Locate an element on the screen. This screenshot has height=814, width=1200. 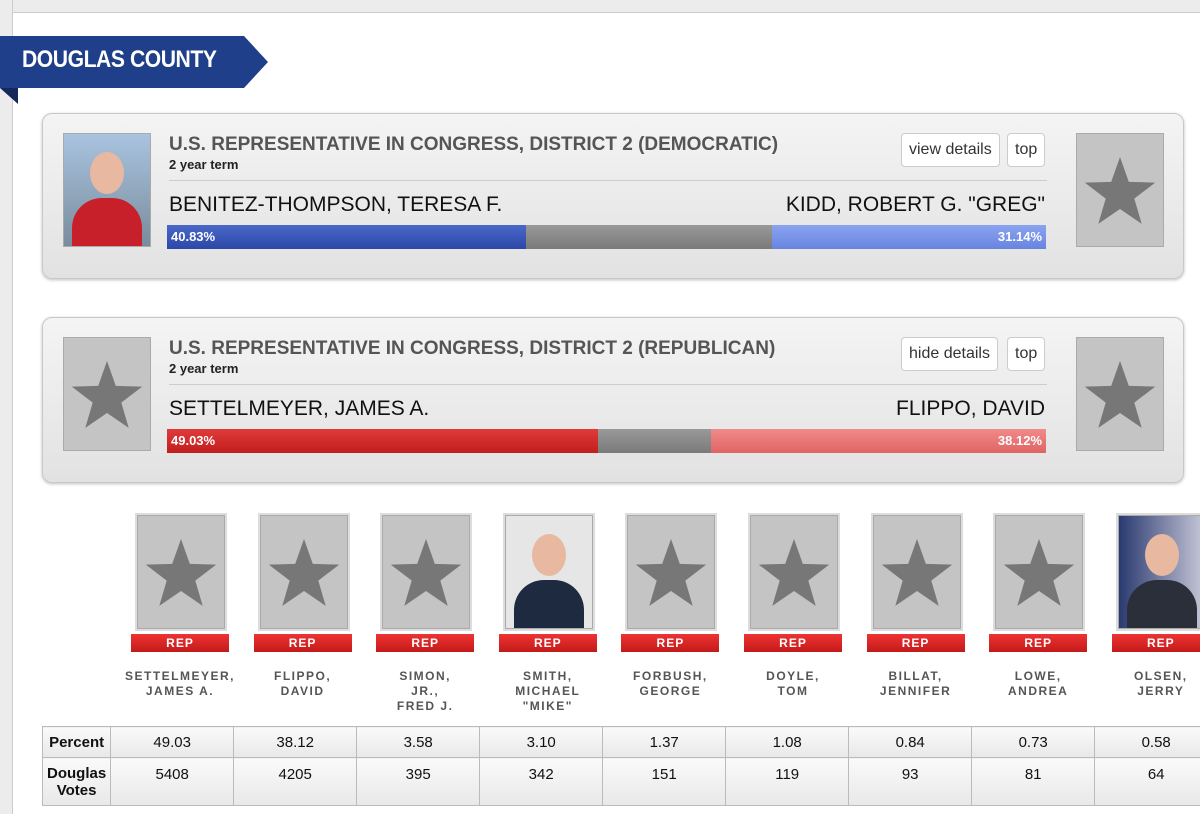
right-photo is located at coordinates (1120, 394).